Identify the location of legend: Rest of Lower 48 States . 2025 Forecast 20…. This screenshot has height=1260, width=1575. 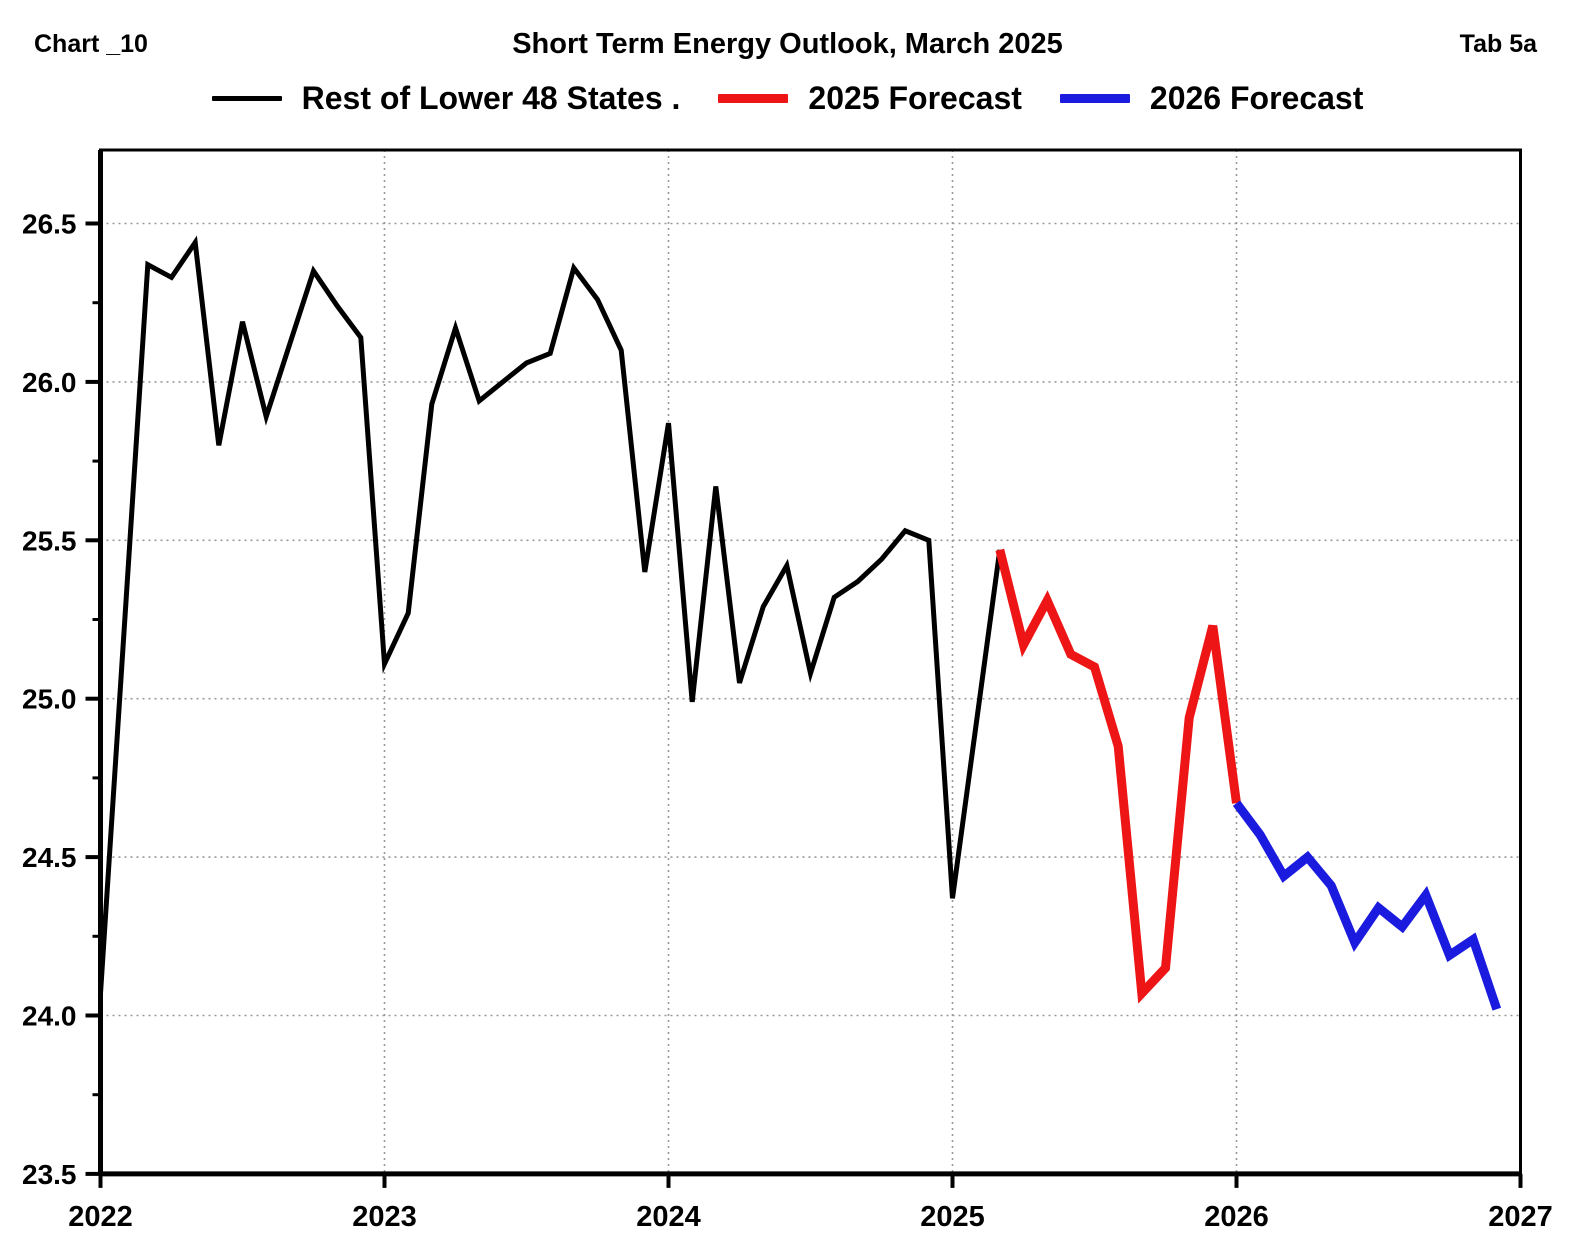
(787, 98).